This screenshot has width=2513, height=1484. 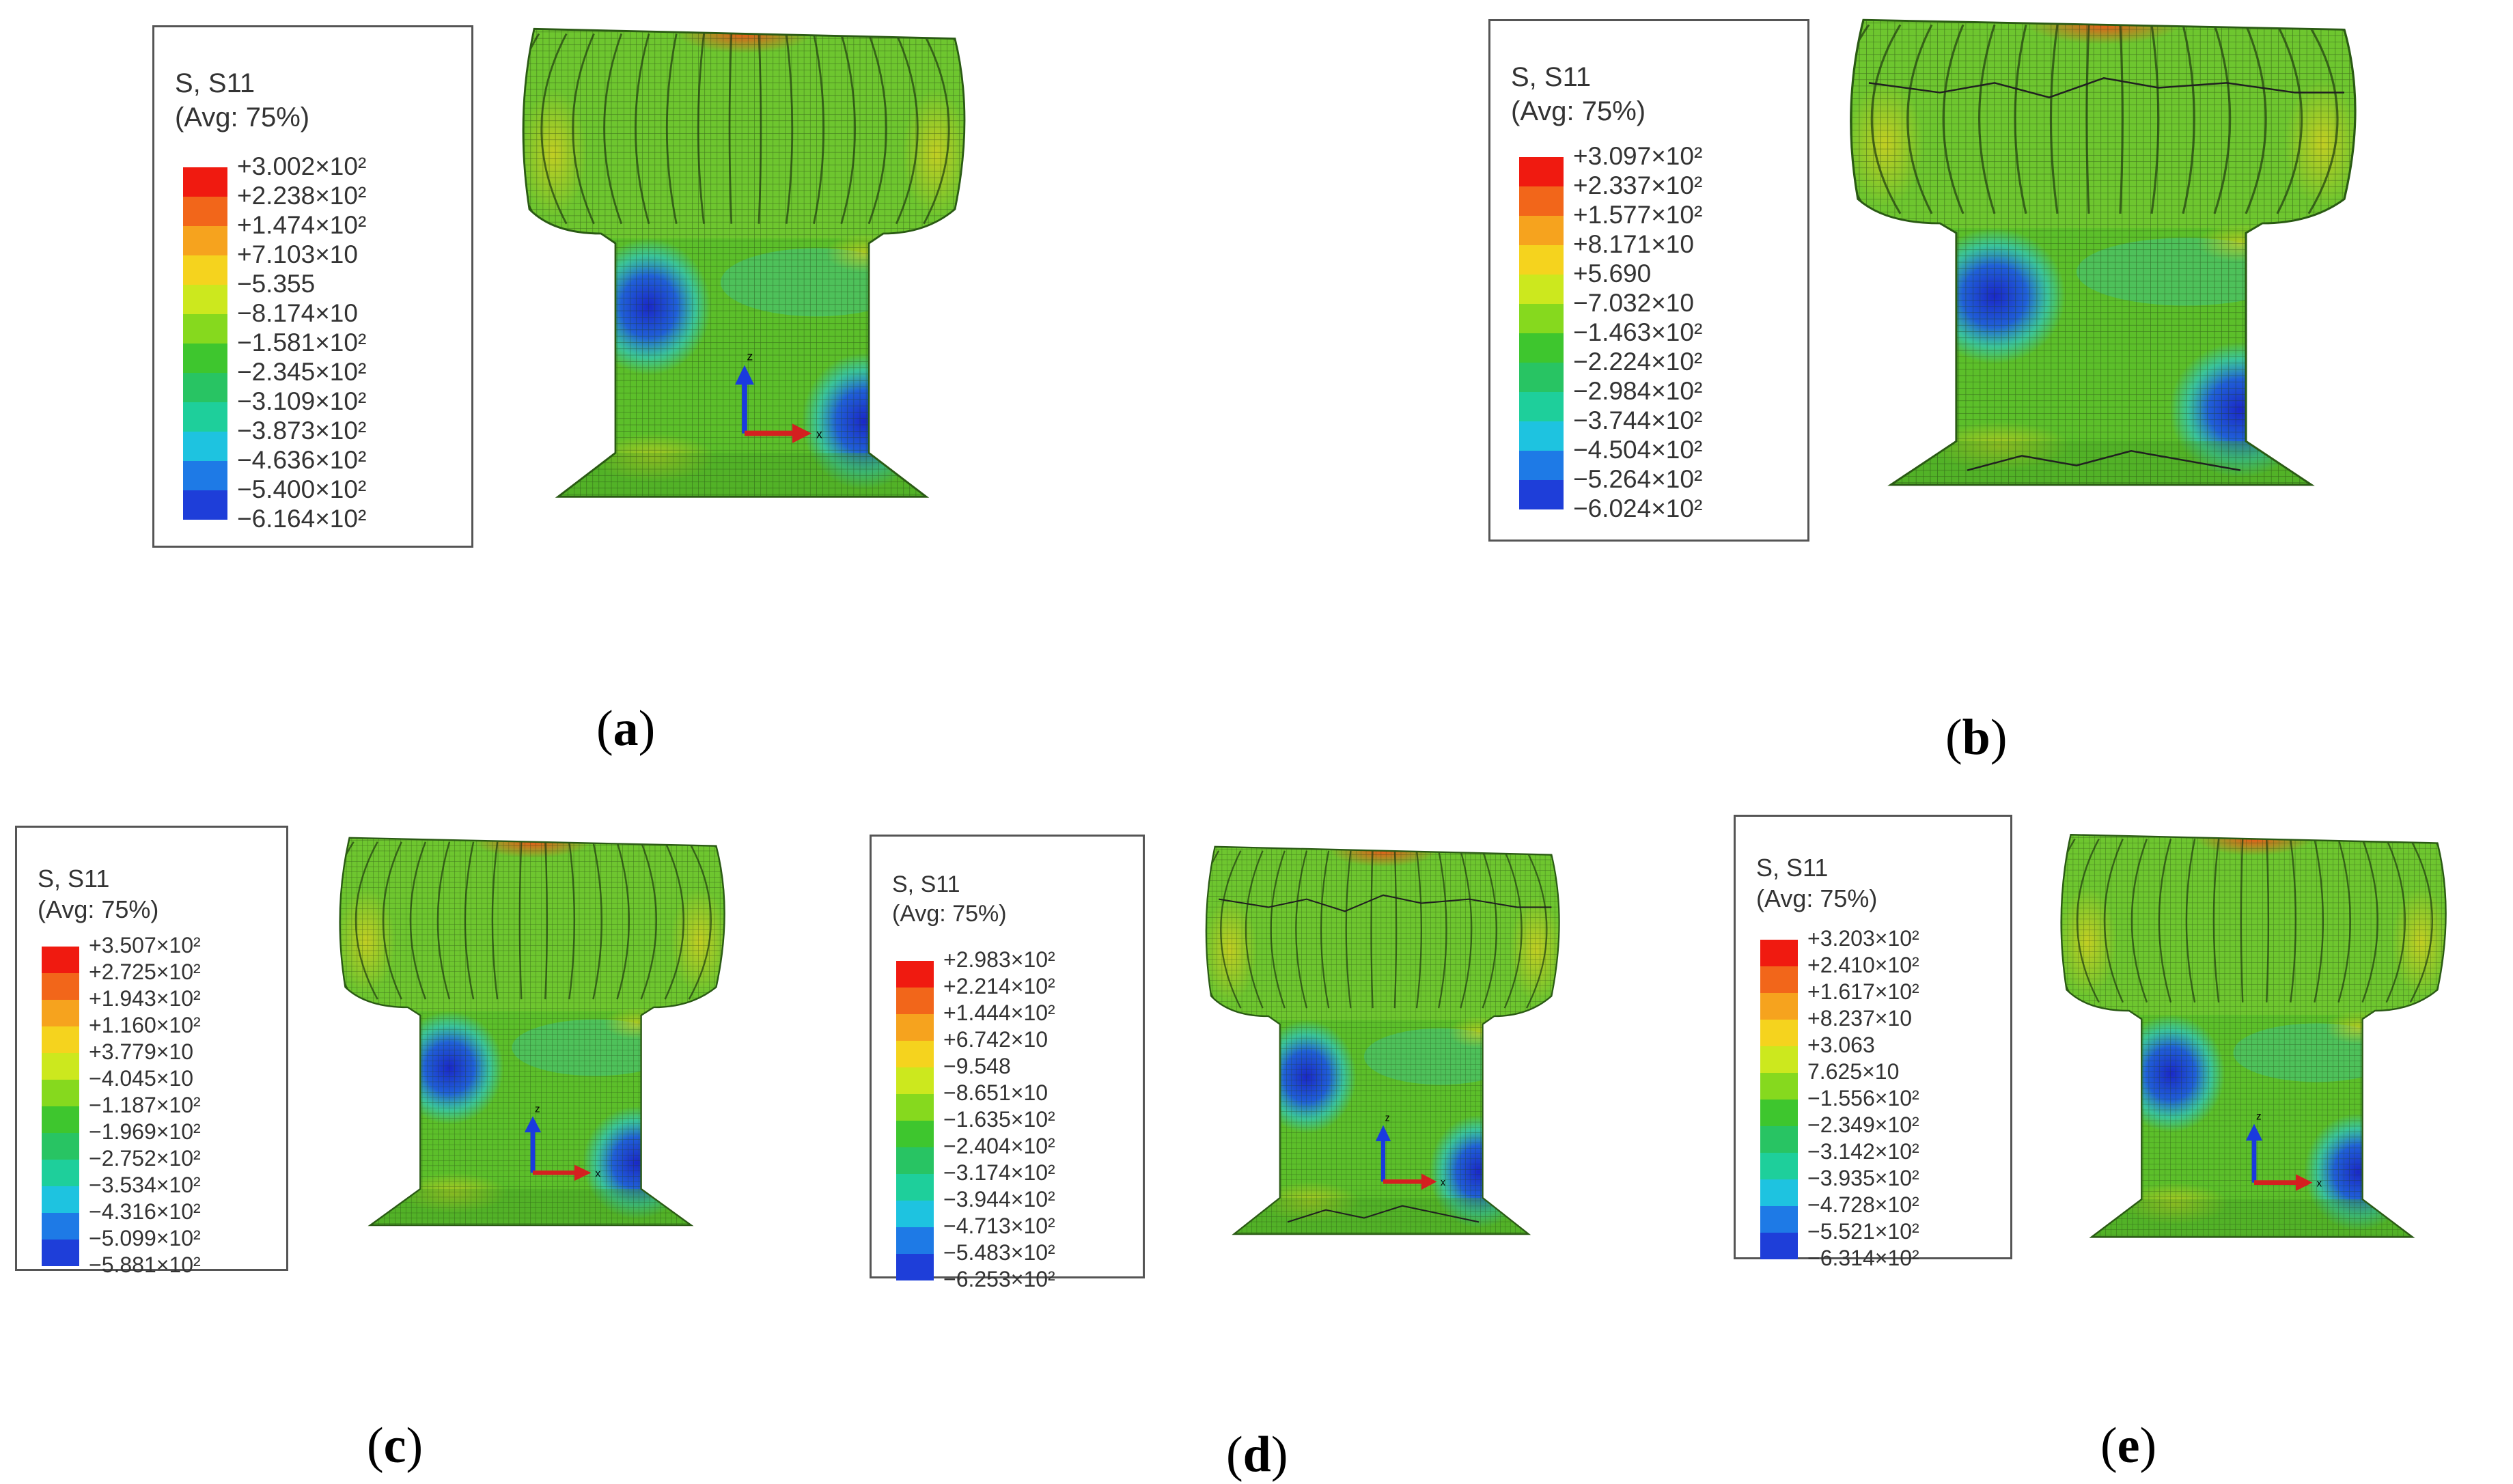 I want to click on panel-caption-letter: b, so click(x=1976, y=738).